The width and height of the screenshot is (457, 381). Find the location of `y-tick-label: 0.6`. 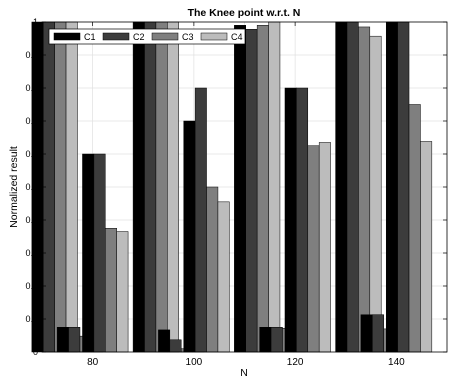

y-tick-label: 0.6 is located at coordinates (31, 154).